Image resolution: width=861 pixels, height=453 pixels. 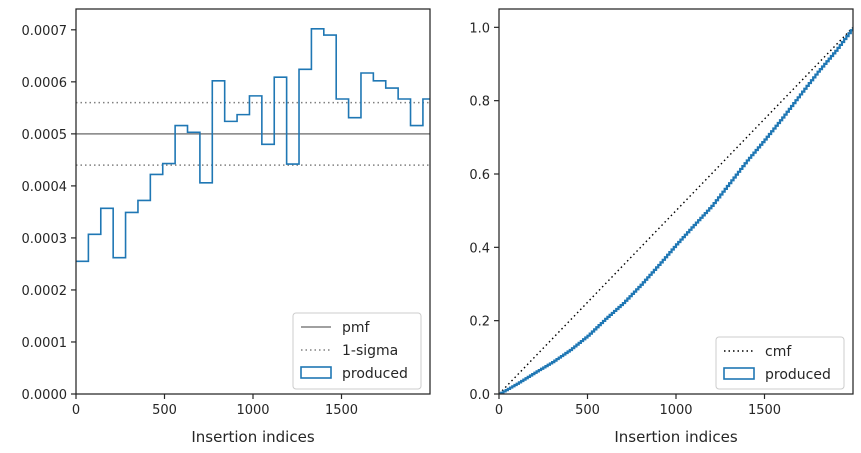 What do you see at coordinates (370, 351) in the screenshot?
I see `legend-label: 1-sigma` at bounding box center [370, 351].